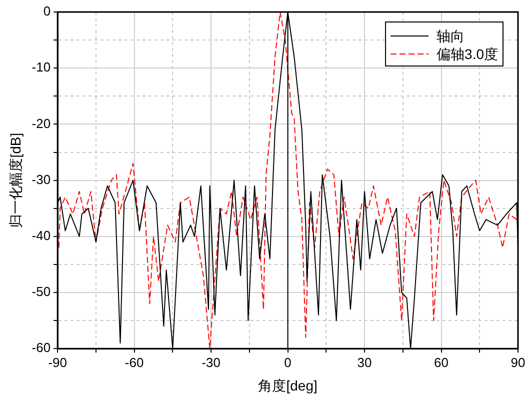  I want to click on x-tick-label: 60, so click(441, 362).